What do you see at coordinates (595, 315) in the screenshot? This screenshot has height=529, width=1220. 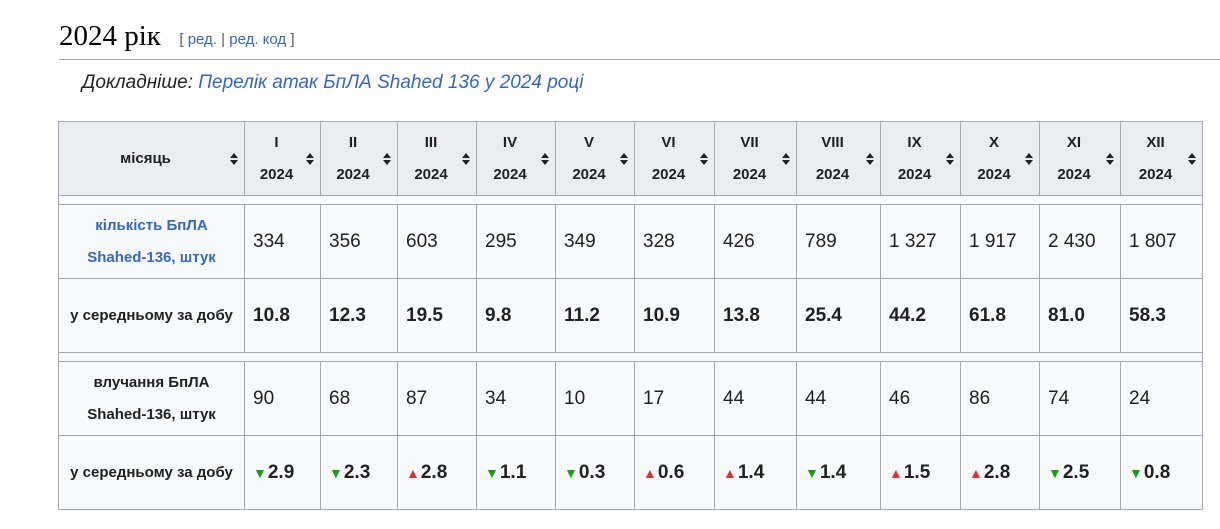 I see `average-cell: 11.2` at bounding box center [595, 315].